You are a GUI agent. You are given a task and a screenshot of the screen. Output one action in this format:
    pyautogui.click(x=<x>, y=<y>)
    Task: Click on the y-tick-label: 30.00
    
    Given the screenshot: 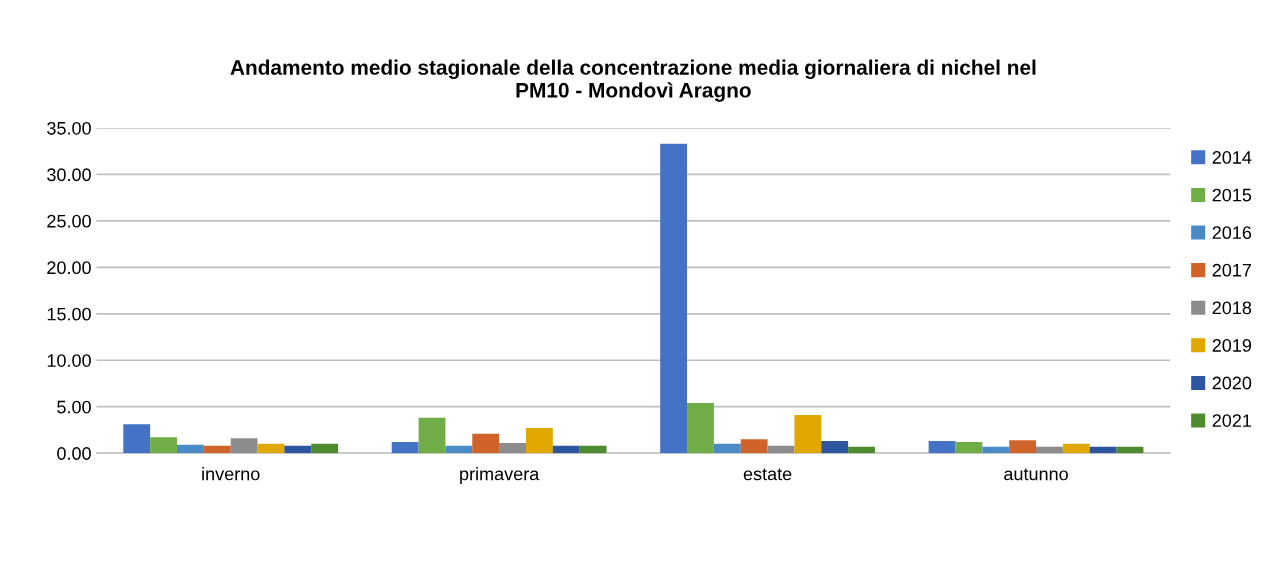 What is the action you would take?
    pyautogui.click(x=69, y=175)
    